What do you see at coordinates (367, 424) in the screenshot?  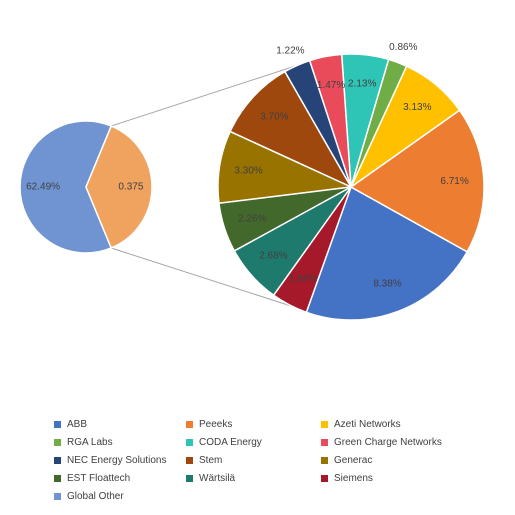 I see `legend-label: Azeti Networks` at bounding box center [367, 424].